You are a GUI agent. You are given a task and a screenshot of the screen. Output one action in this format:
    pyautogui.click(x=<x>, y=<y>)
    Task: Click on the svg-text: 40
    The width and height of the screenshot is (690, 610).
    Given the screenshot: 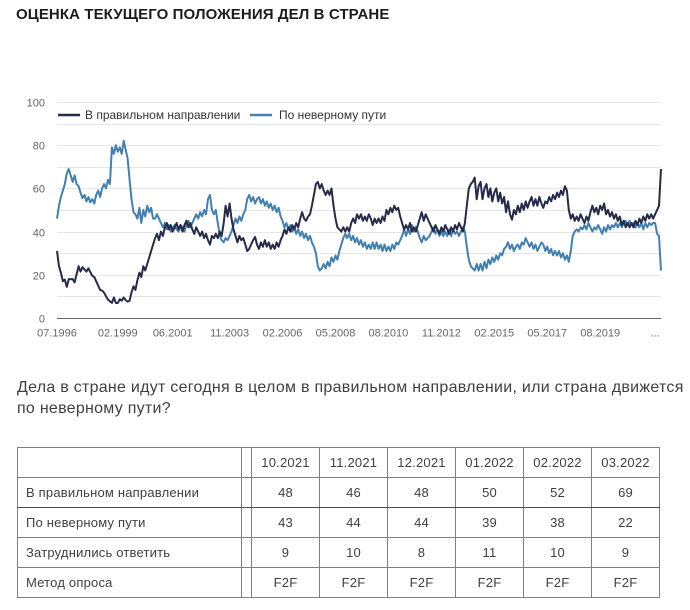 What is the action you would take?
    pyautogui.click(x=39, y=234)
    